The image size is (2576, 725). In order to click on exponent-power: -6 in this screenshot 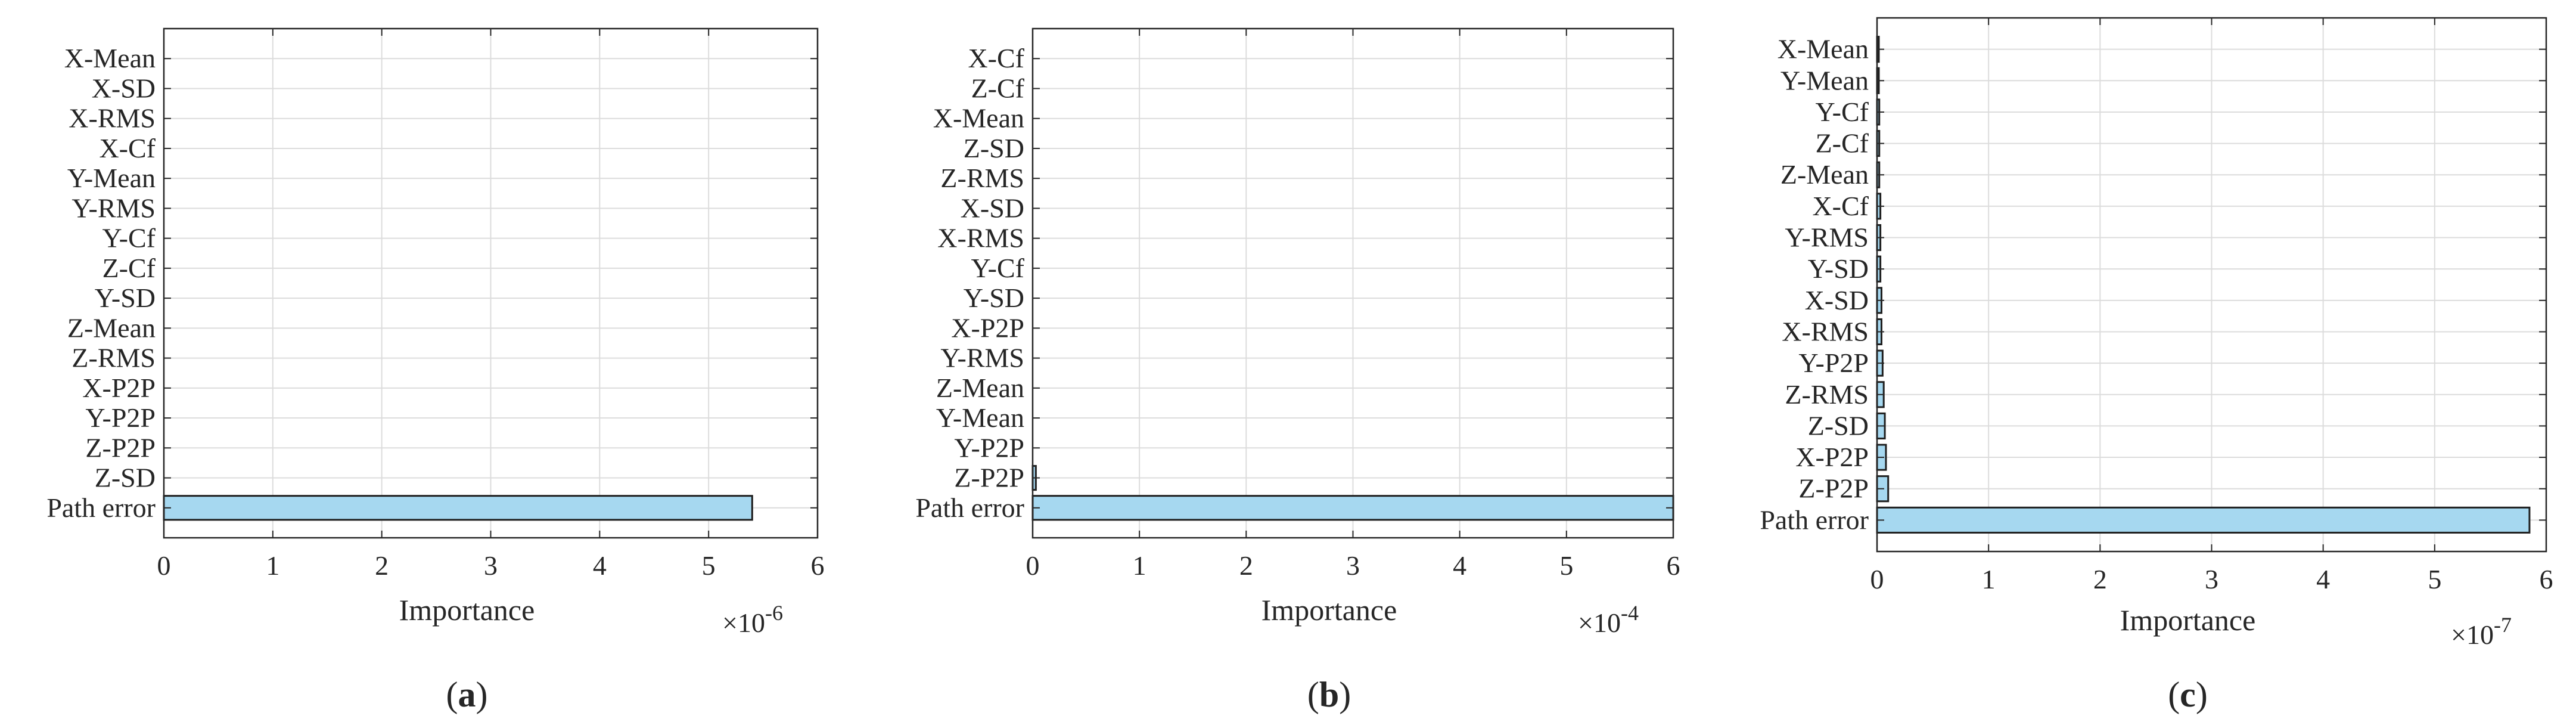, I will do `click(774, 613)`.